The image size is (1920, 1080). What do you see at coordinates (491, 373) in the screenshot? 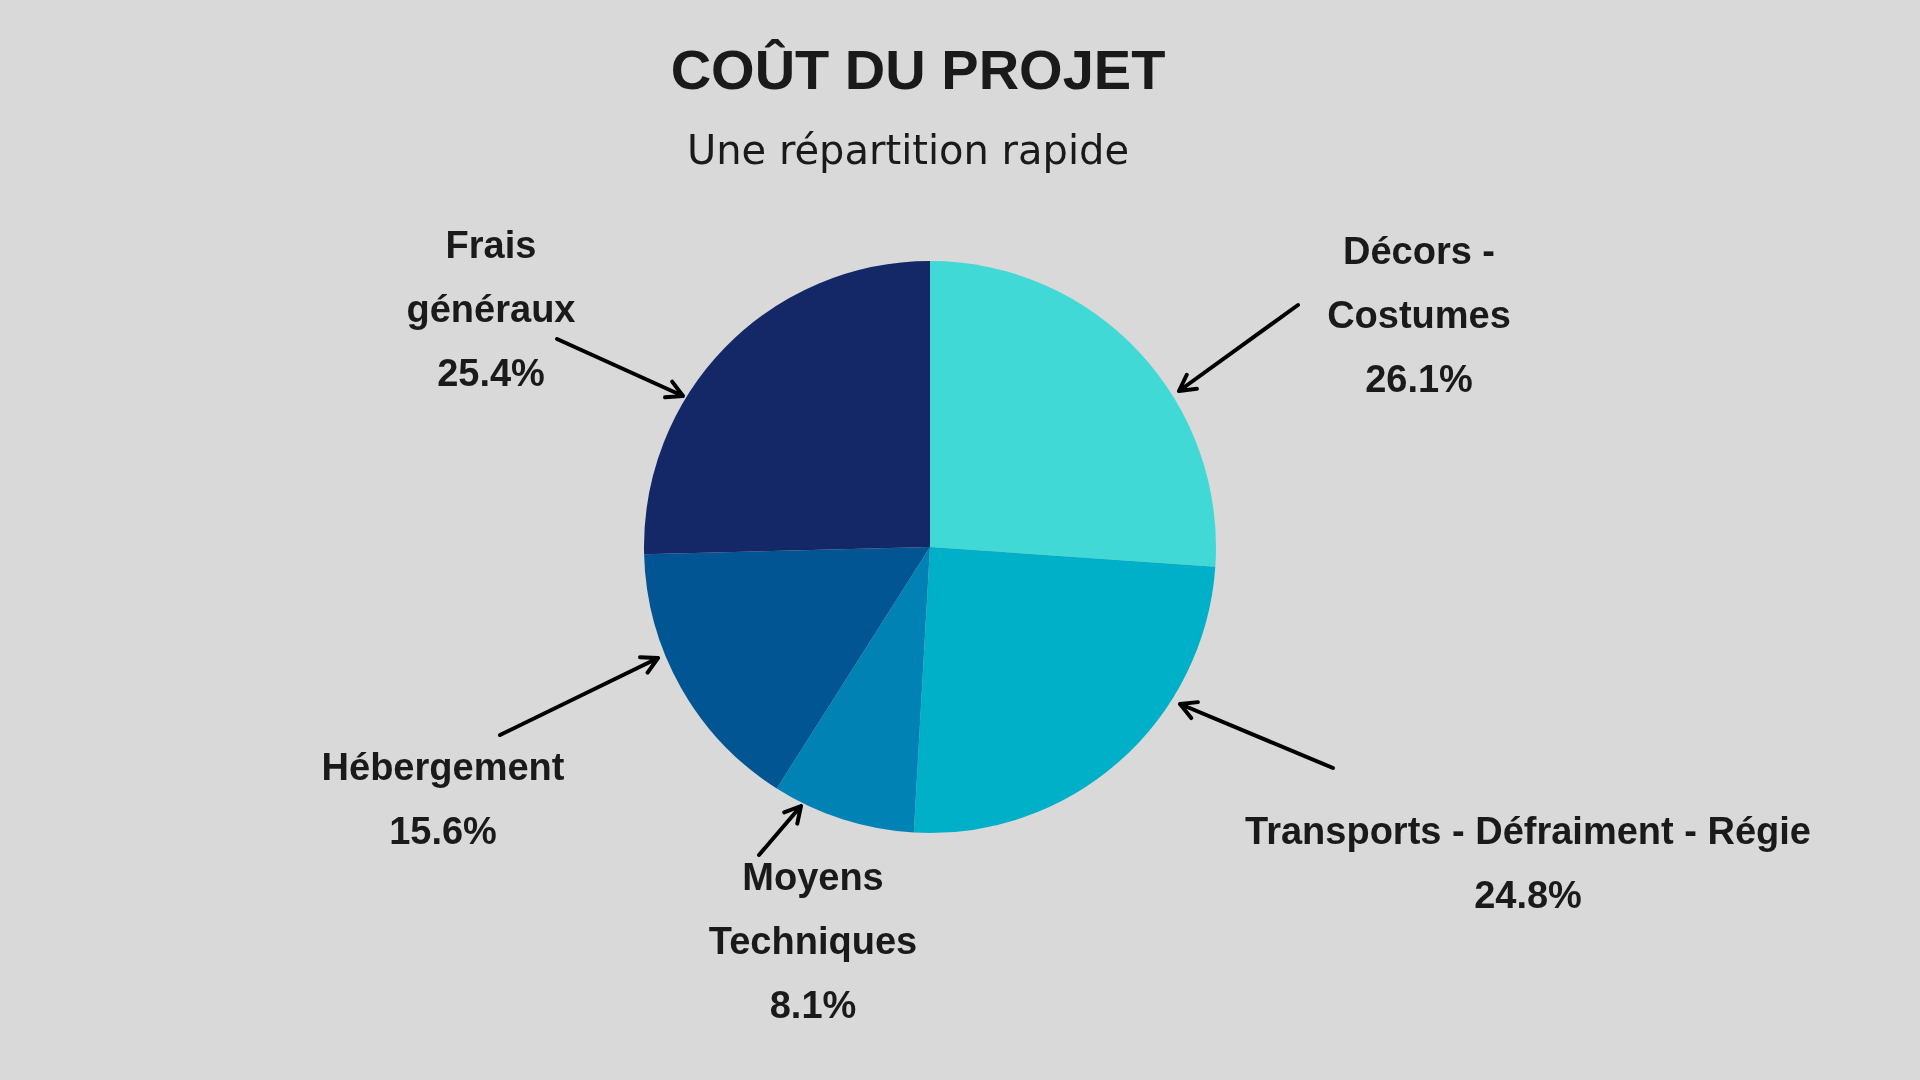
I see `data-label: 25.4%` at bounding box center [491, 373].